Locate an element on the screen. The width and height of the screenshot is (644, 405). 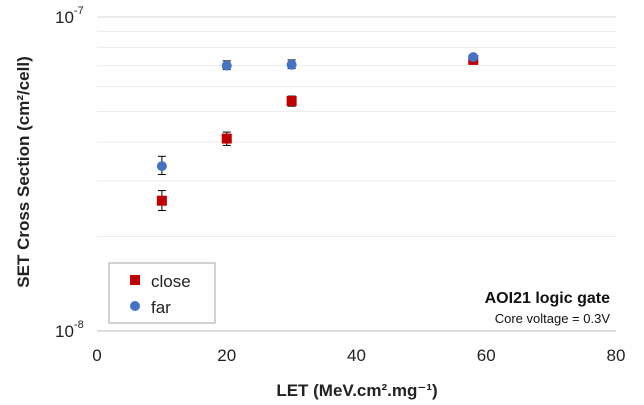
x-tick-label: 80 is located at coordinates (616, 355).